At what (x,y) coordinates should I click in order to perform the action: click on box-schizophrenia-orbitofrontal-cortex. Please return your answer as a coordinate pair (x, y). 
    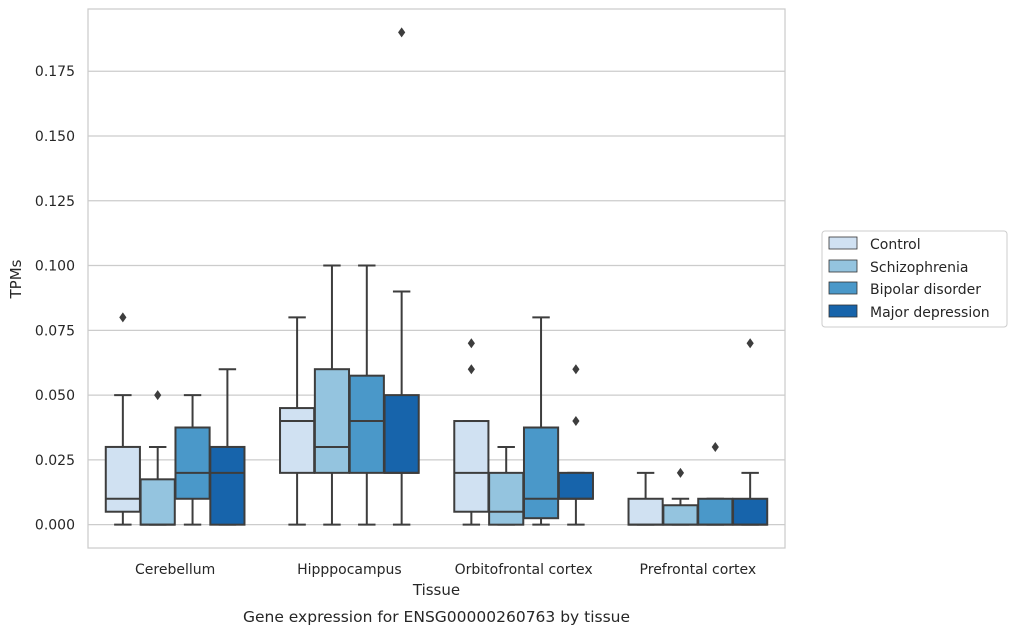
    Looking at the image, I should click on (506, 485).